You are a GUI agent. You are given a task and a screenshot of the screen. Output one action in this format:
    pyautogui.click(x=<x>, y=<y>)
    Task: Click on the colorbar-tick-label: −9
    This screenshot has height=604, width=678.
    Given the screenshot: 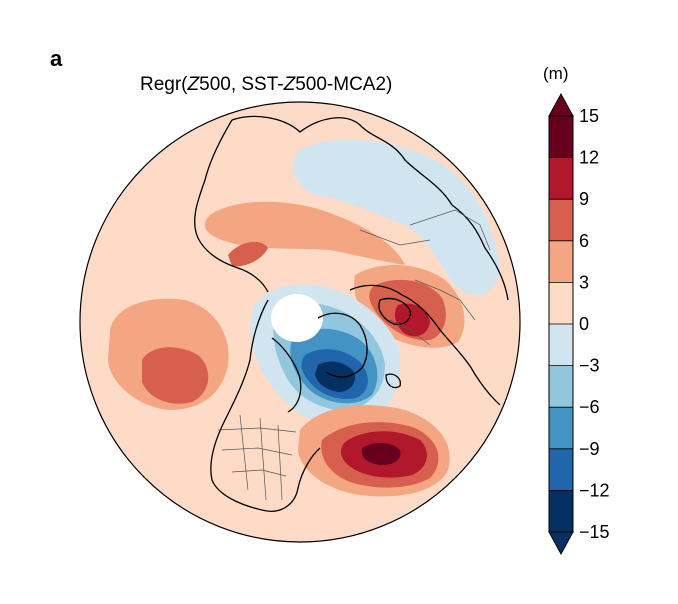 What is the action you would take?
    pyautogui.click(x=589, y=449)
    